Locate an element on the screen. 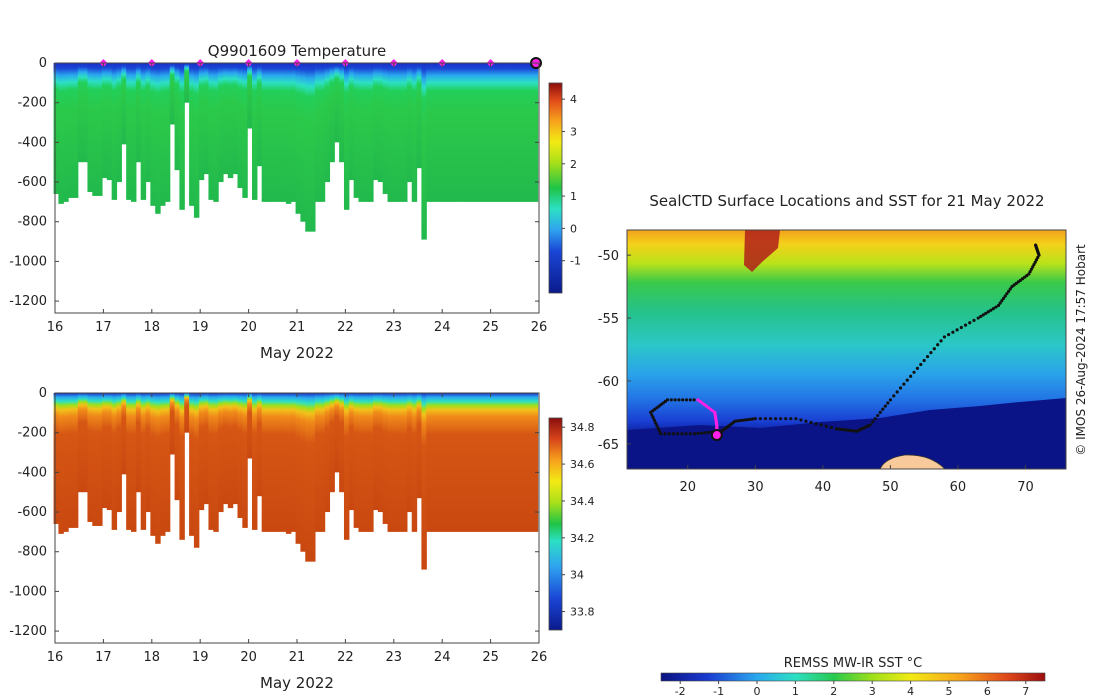  colorbar-tick-label: 34.2 is located at coordinates (582, 538).